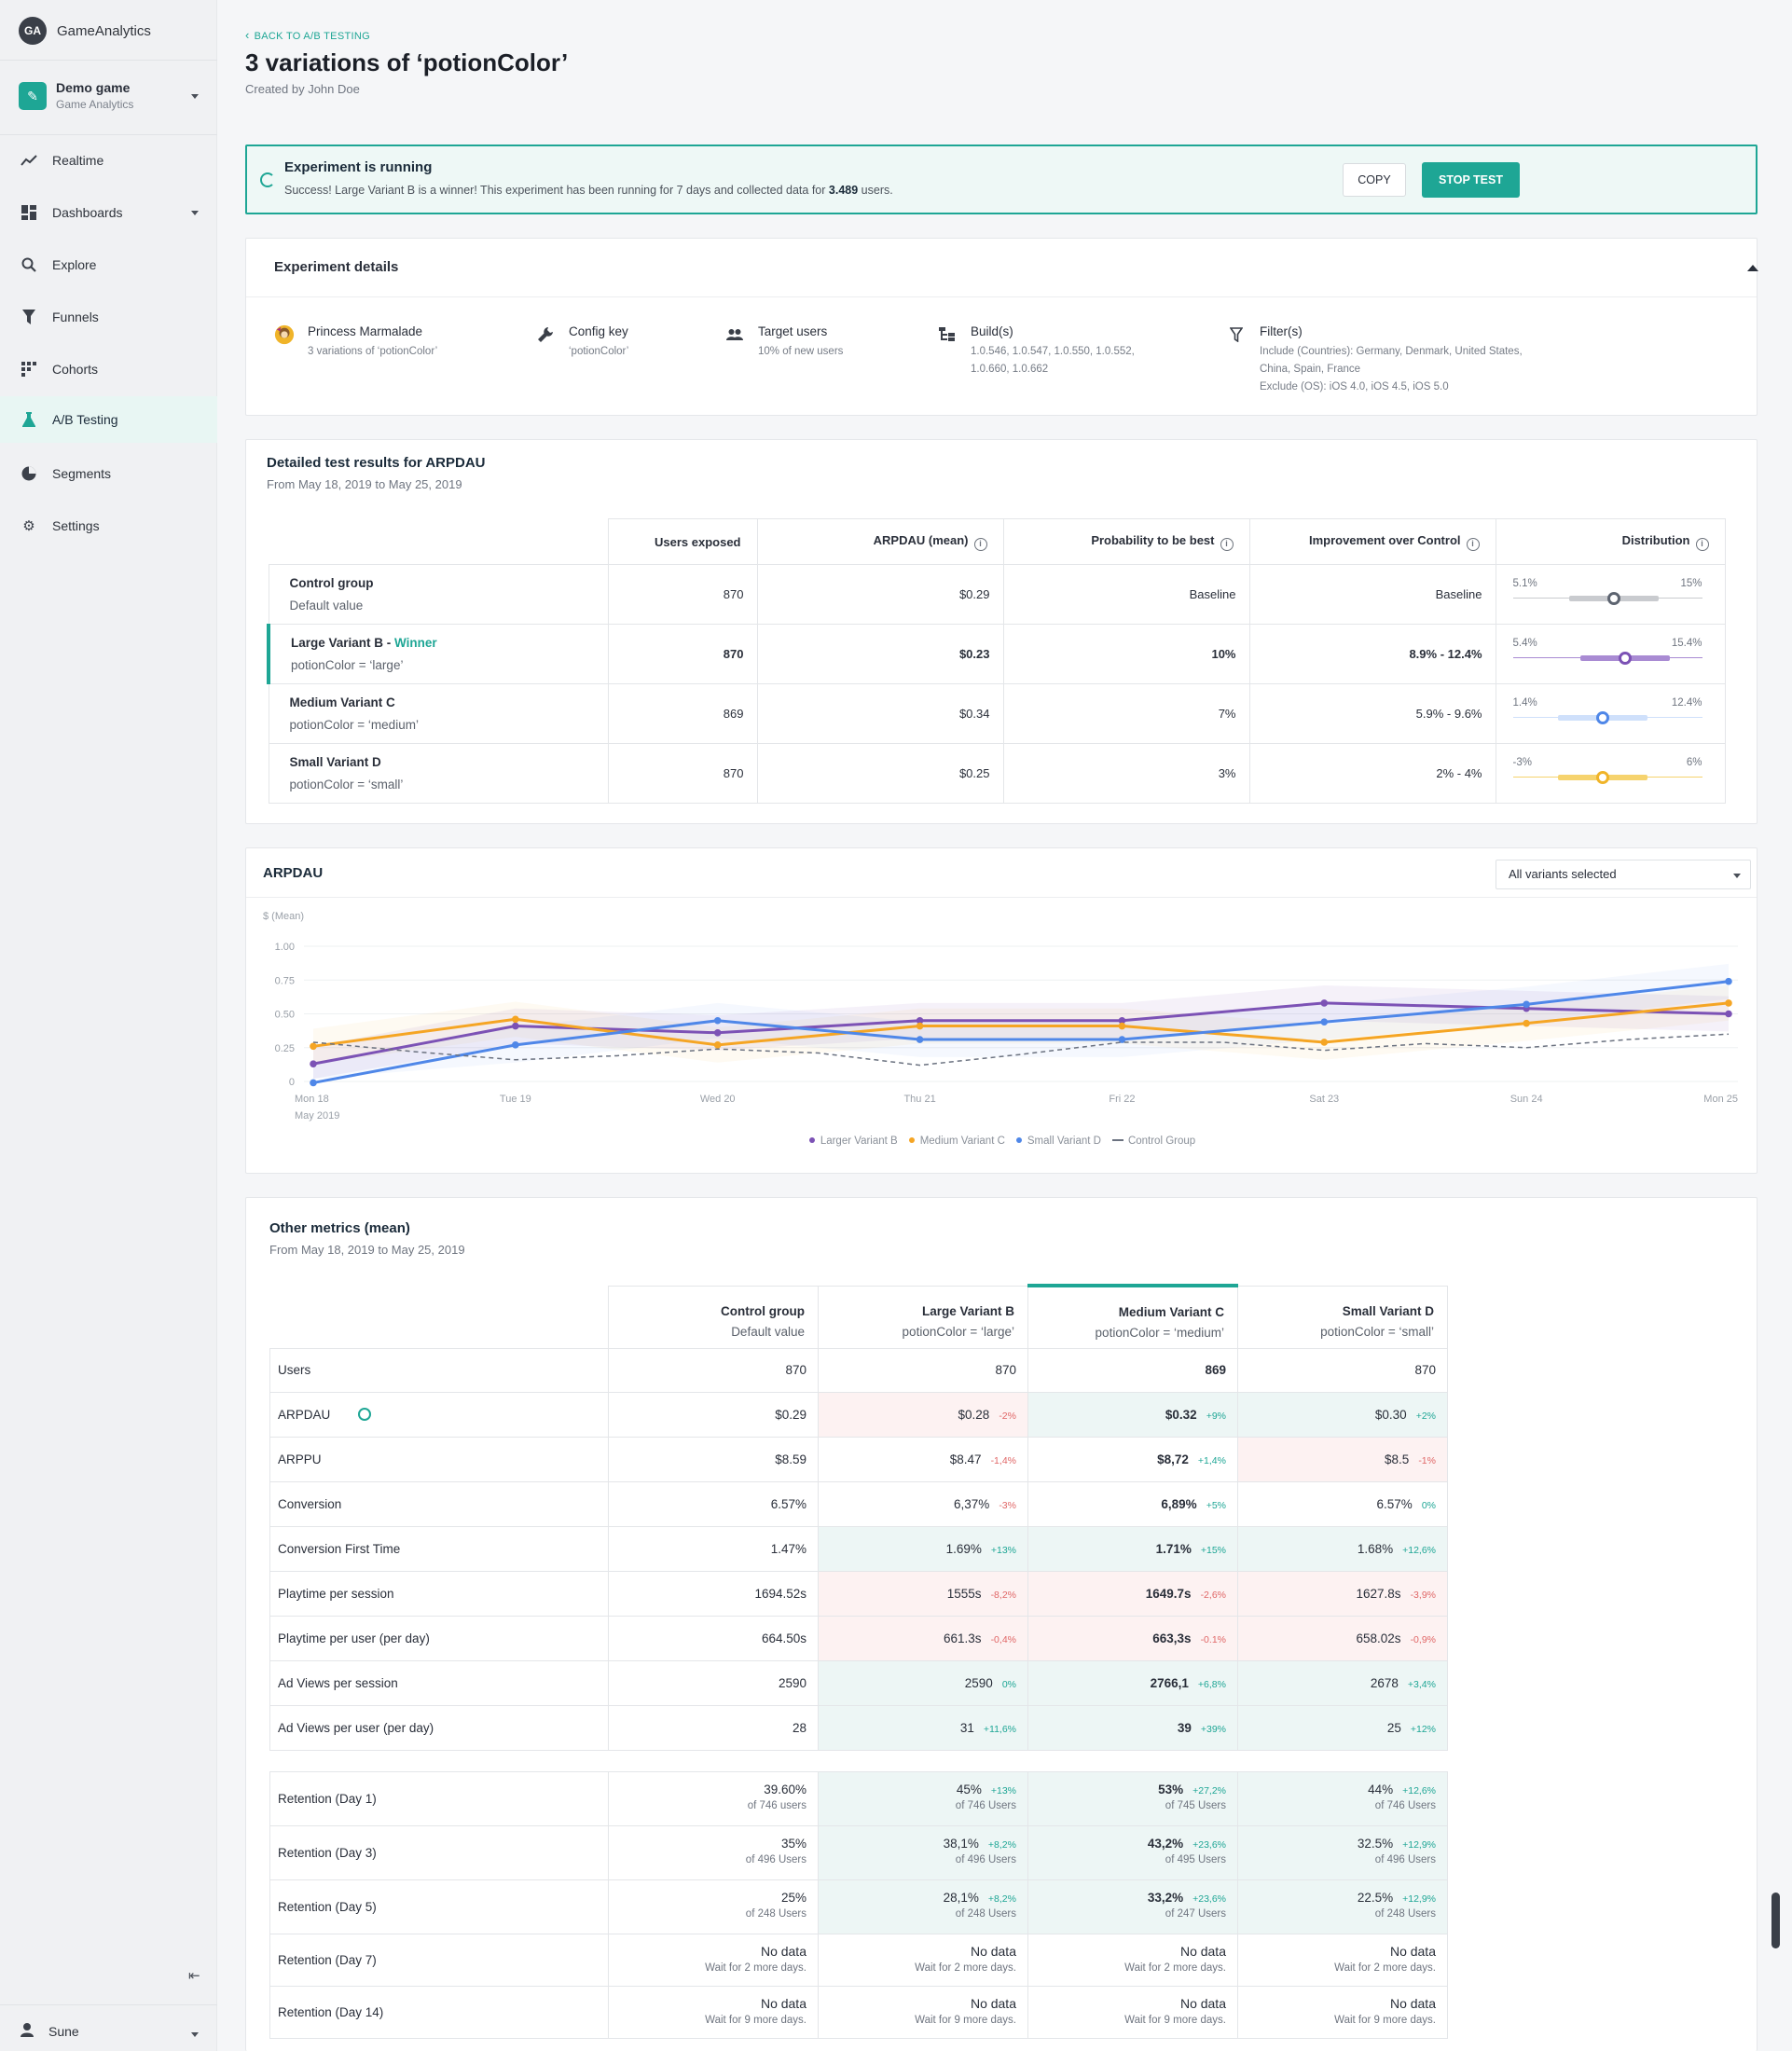 This screenshot has height=2051, width=1792. Describe the element at coordinates (1342, 1638) in the screenshot. I see `metric-cell: 658.02s -0,9%` at that location.